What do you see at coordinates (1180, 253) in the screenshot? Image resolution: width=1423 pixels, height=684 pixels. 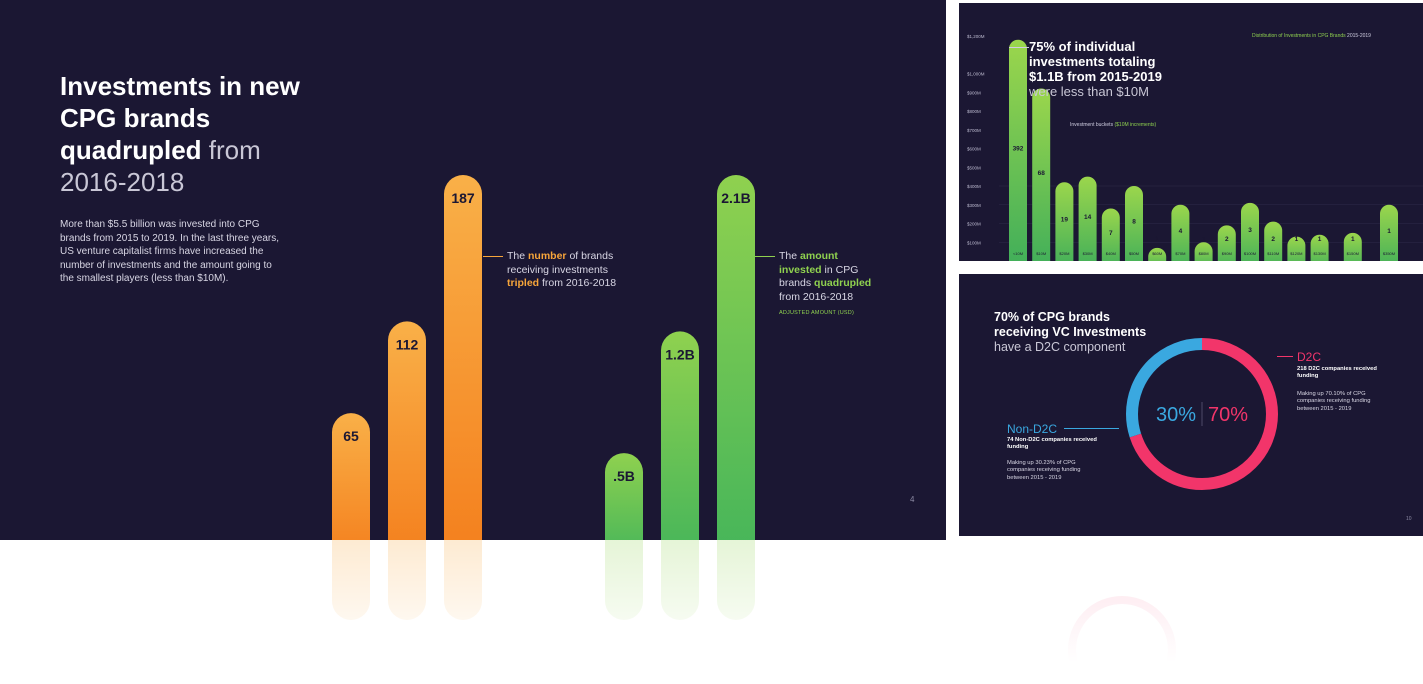 I see `x-tick-label: $70M` at bounding box center [1180, 253].